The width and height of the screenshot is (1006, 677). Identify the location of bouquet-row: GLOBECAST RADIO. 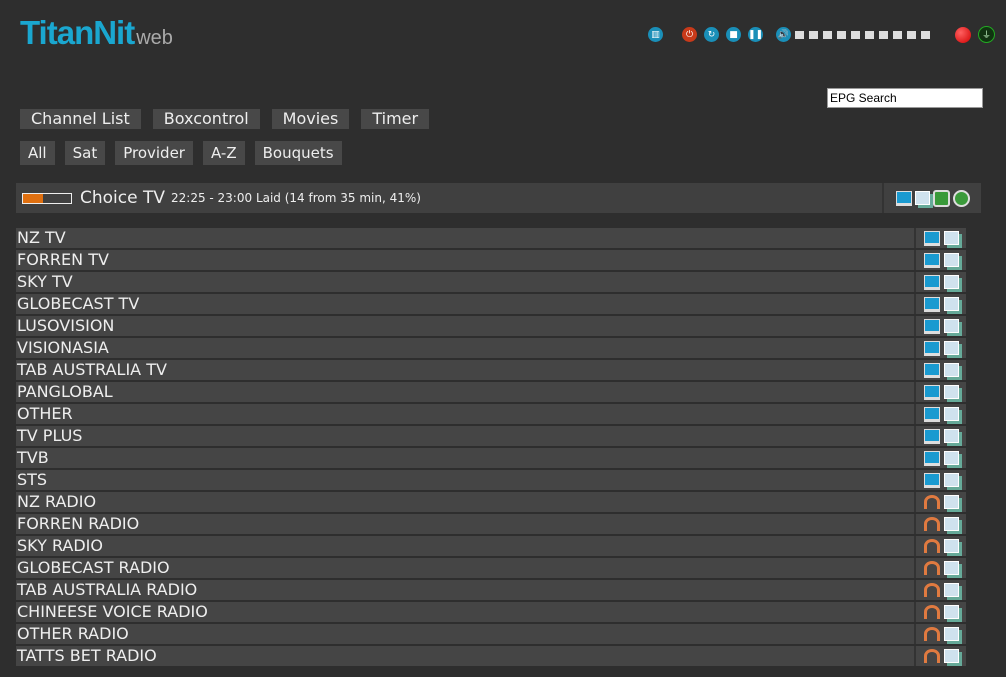
(491, 568).